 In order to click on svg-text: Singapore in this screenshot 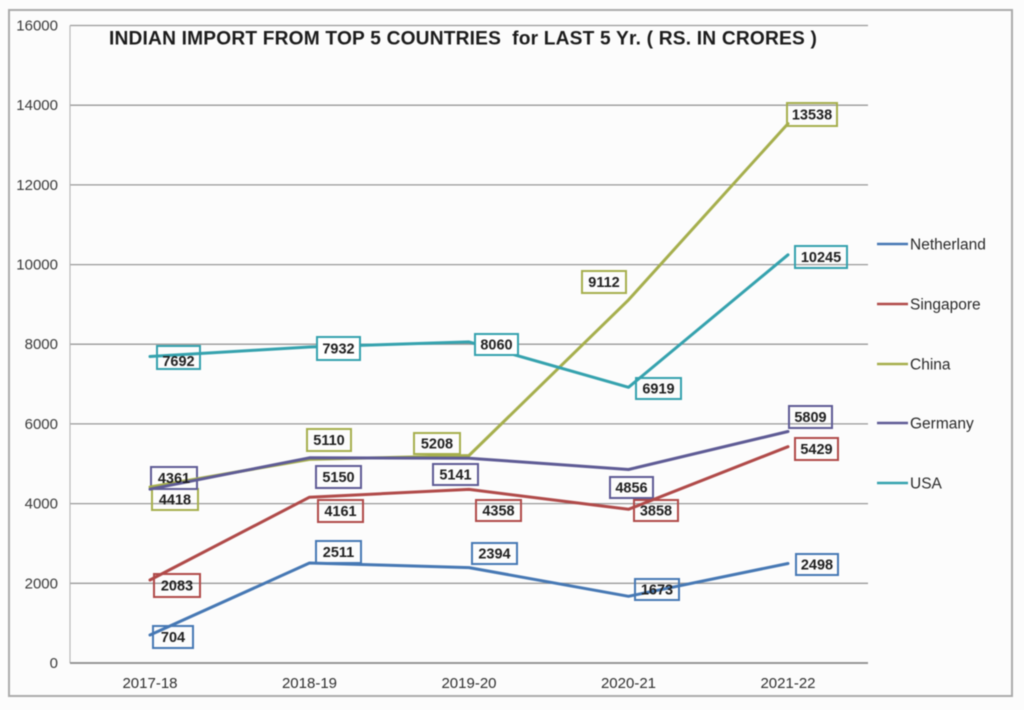, I will do `click(945, 305)`.